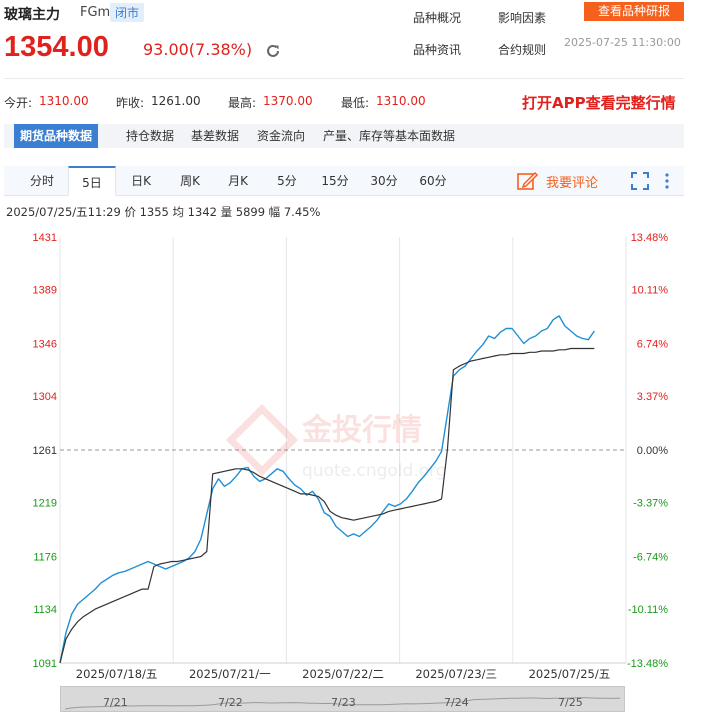  I want to click on stat-open-value: 1310.00, so click(64, 101).